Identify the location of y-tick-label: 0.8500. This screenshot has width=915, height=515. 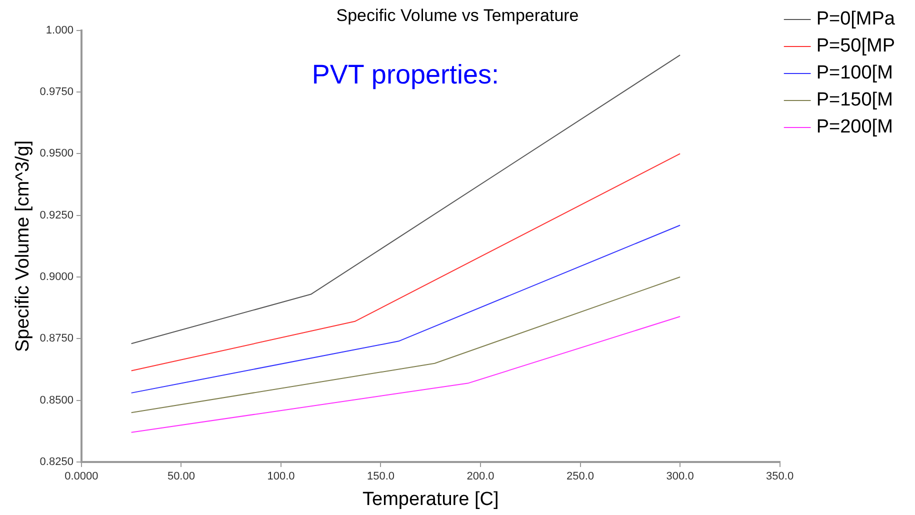
(57, 400).